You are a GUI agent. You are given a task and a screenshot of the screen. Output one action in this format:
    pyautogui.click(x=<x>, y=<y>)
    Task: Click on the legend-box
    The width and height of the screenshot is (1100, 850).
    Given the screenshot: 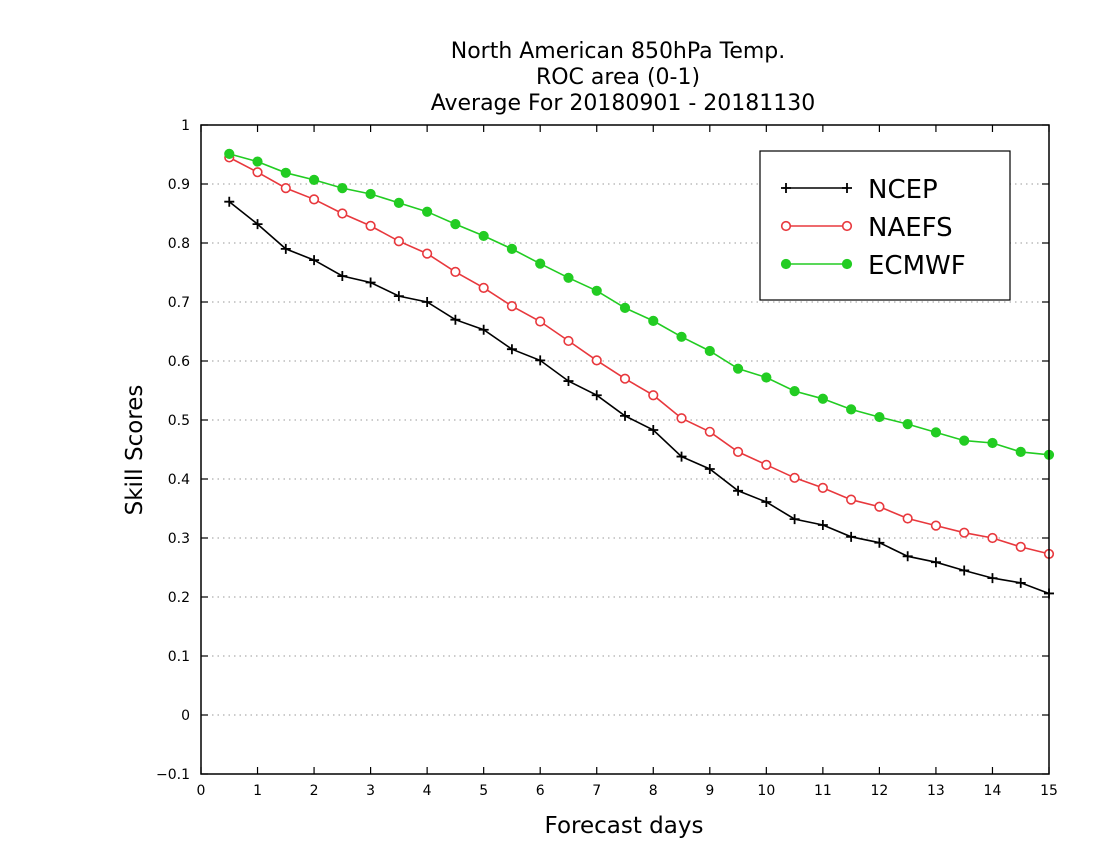 What is the action you would take?
    pyautogui.click(x=885, y=225)
    